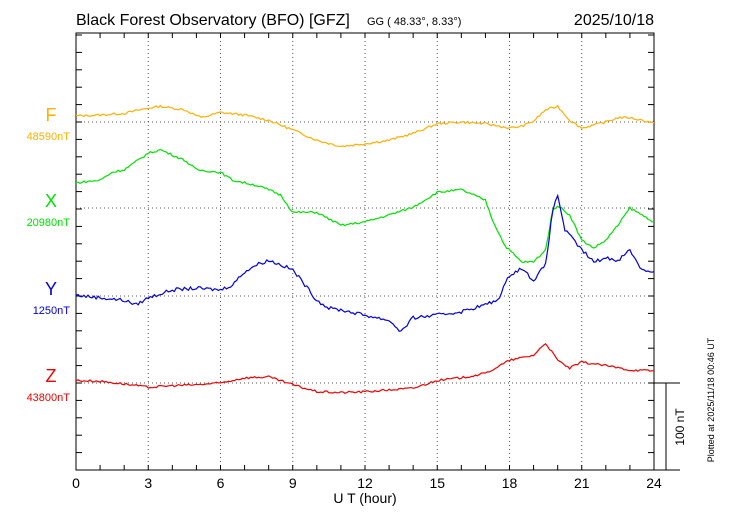 This screenshot has width=730, height=520. I want to click on series-label-x: X, so click(51, 201).